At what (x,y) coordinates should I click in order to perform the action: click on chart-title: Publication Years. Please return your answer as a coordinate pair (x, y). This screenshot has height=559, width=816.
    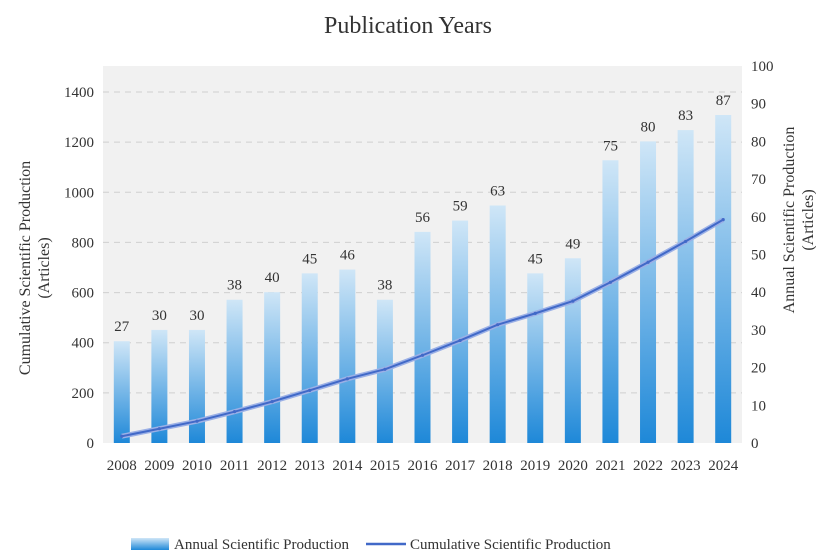
    Looking at the image, I should click on (408, 26).